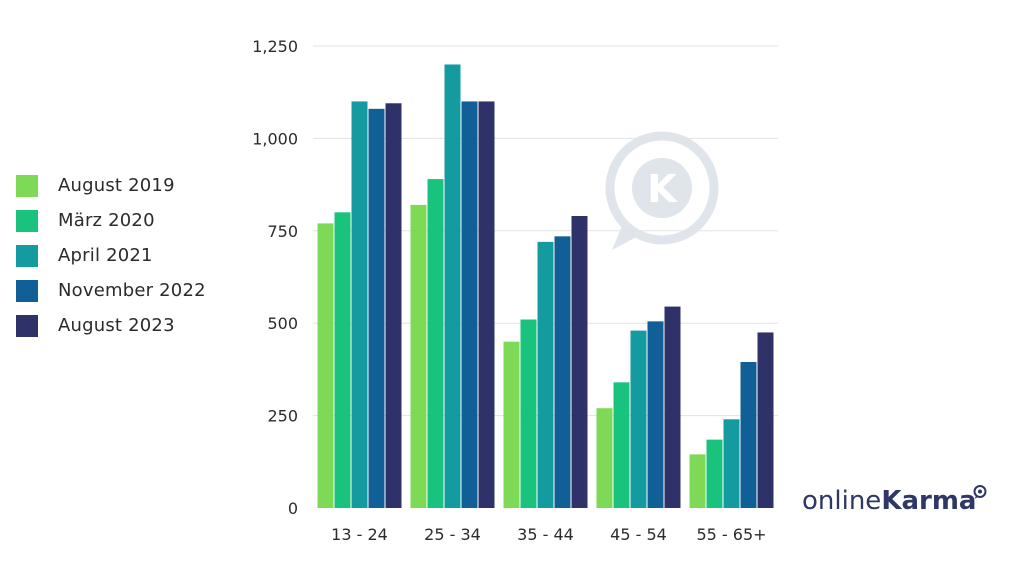  I want to click on watermark-logo: K, so click(662, 190).